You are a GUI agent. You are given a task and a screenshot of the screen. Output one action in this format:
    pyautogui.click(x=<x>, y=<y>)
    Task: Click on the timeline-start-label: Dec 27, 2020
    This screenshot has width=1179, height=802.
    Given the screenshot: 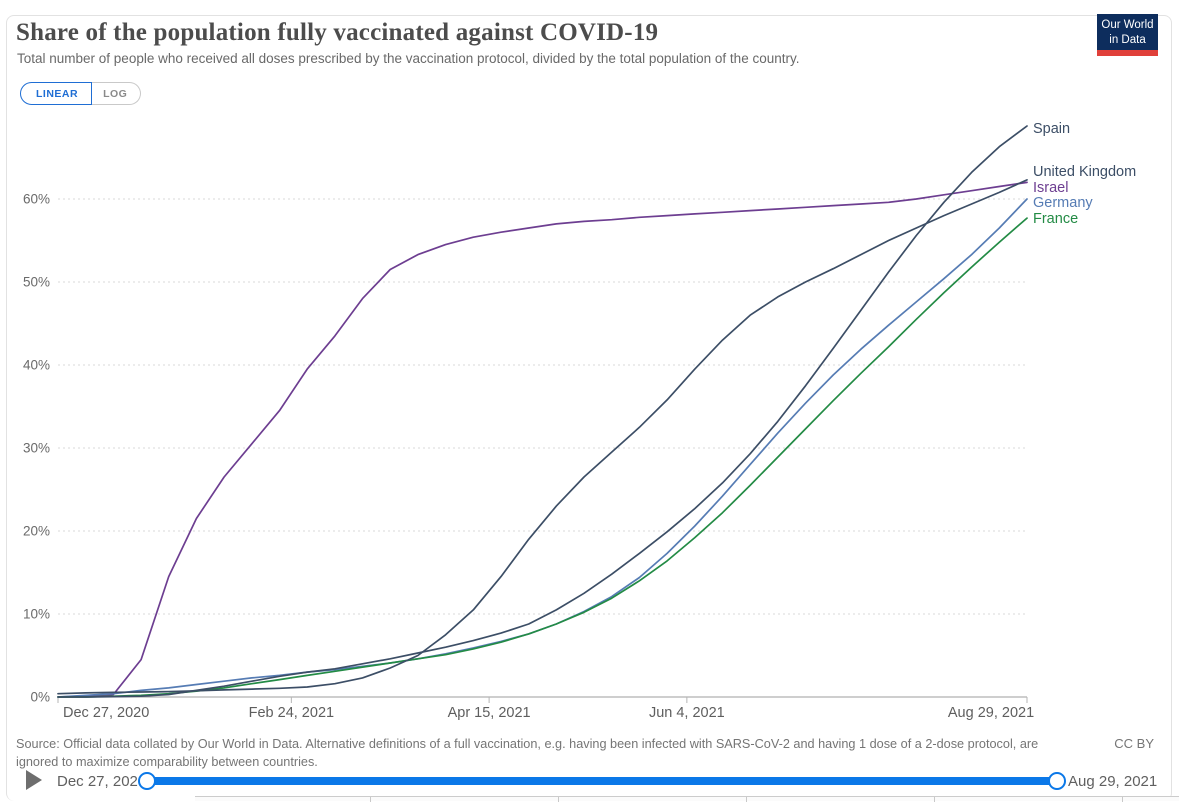 What is the action you would take?
    pyautogui.click(x=102, y=781)
    